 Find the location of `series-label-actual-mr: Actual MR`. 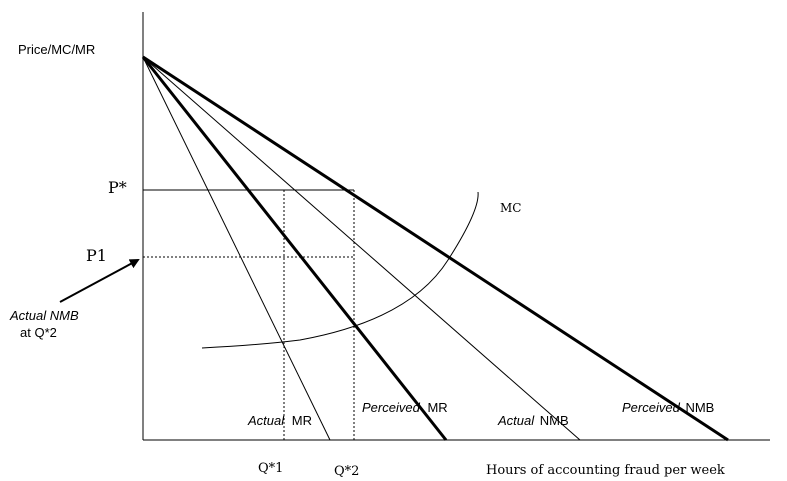

series-label-actual-mr: Actual MR is located at coordinates (279, 420).